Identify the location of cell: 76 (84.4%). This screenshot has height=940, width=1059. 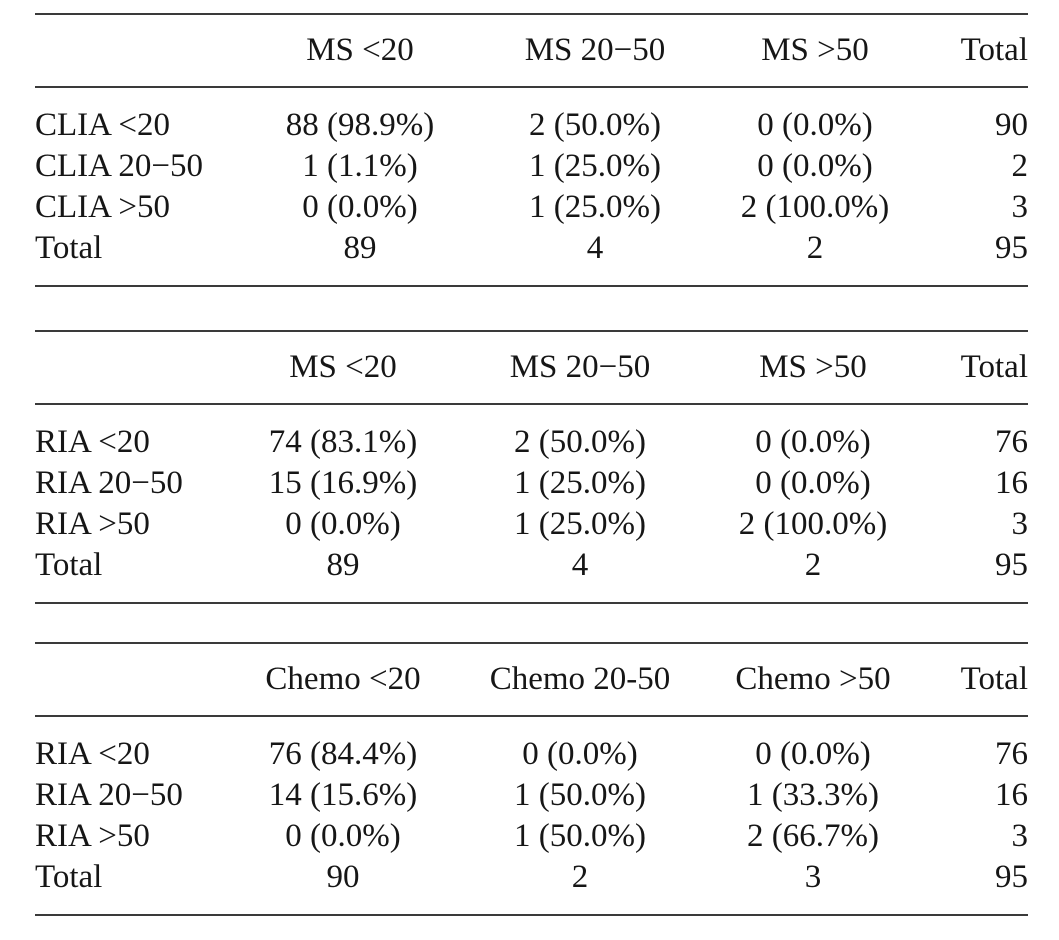
(343, 754).